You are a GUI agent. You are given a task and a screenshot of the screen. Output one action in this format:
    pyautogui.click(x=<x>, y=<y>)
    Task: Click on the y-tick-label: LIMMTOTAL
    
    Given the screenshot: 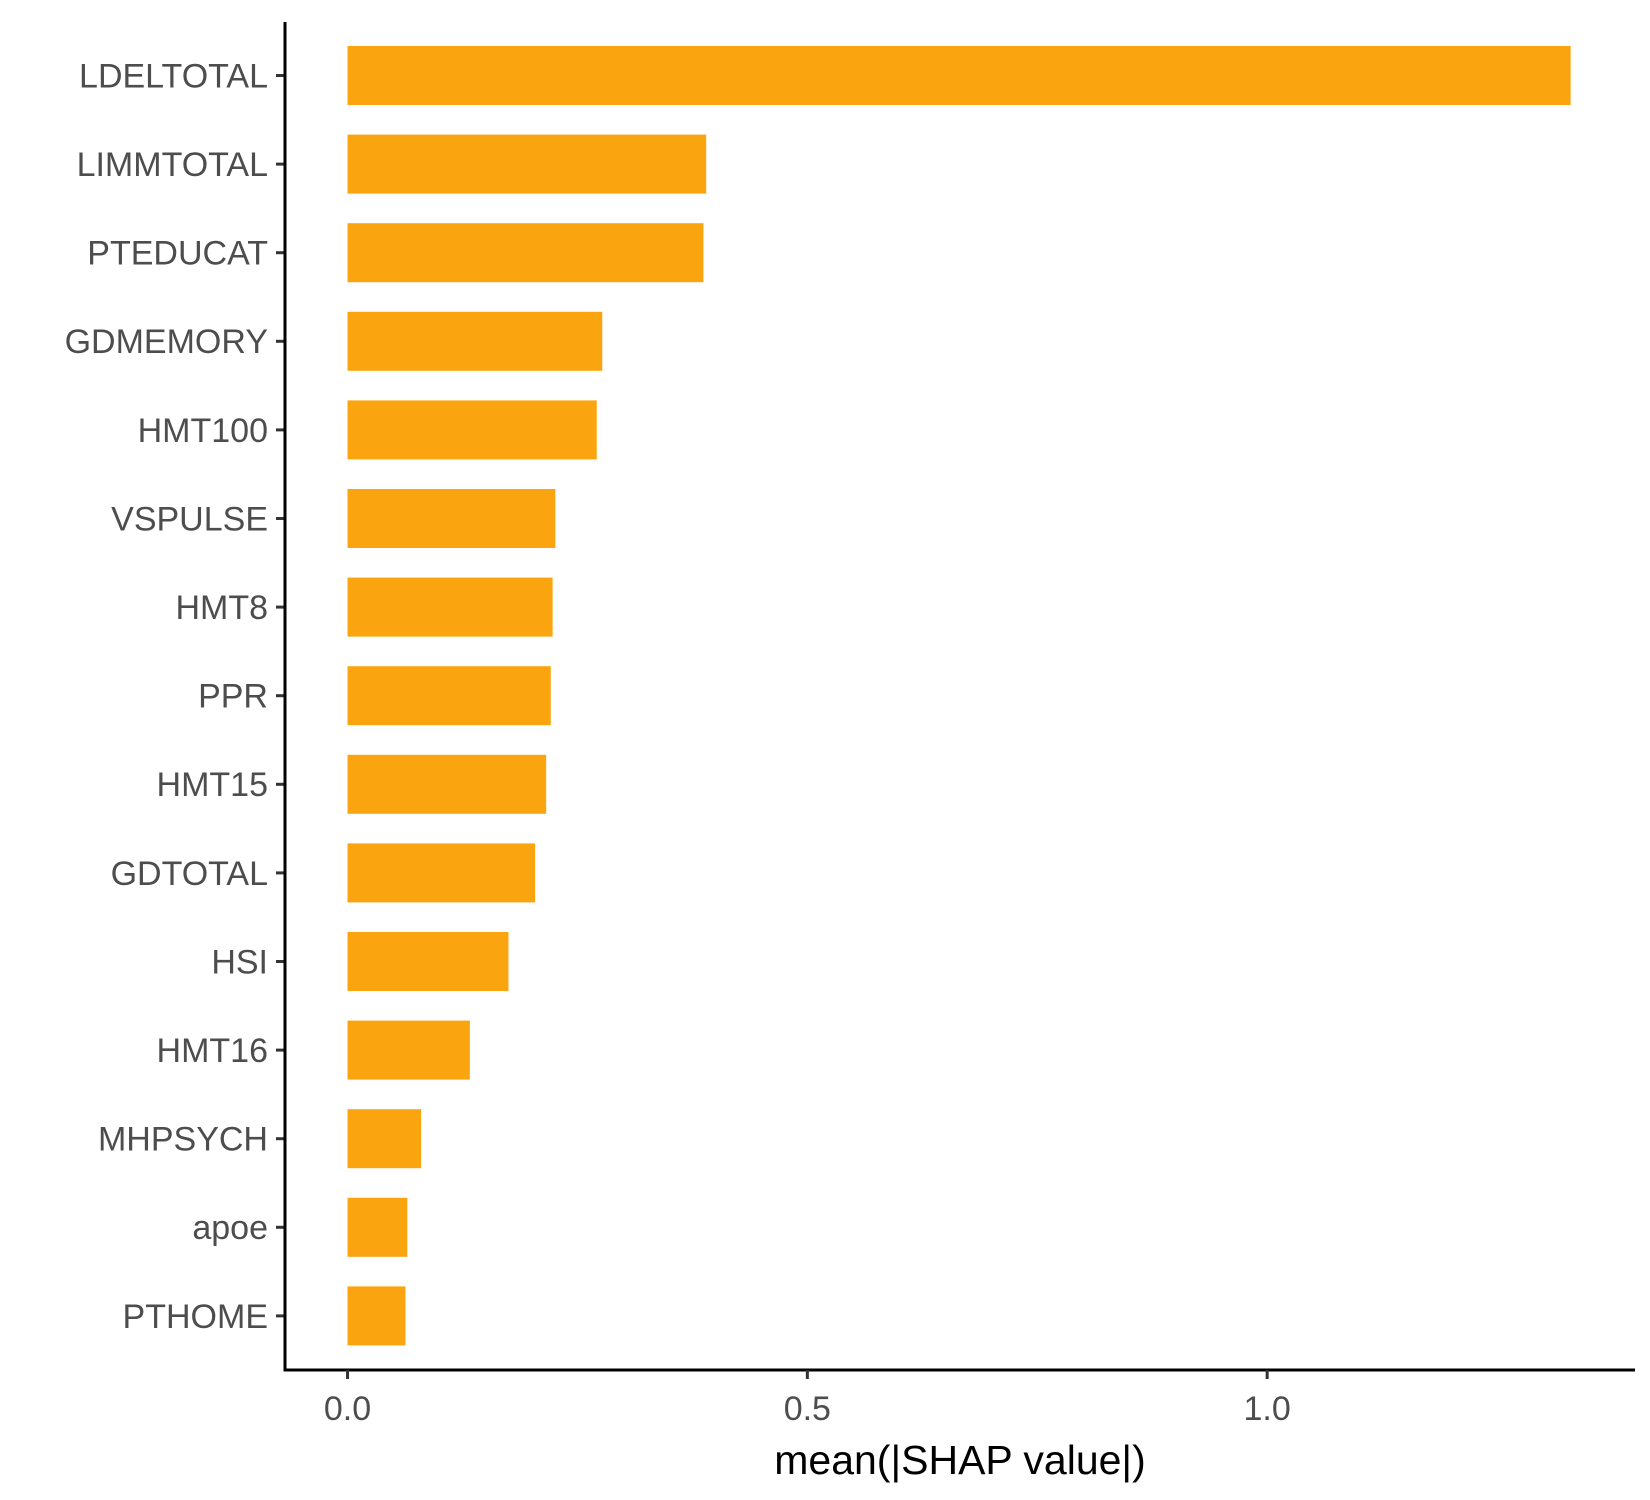 What is the action you would take?
    pyautogui.click(x=172, y=165)
    